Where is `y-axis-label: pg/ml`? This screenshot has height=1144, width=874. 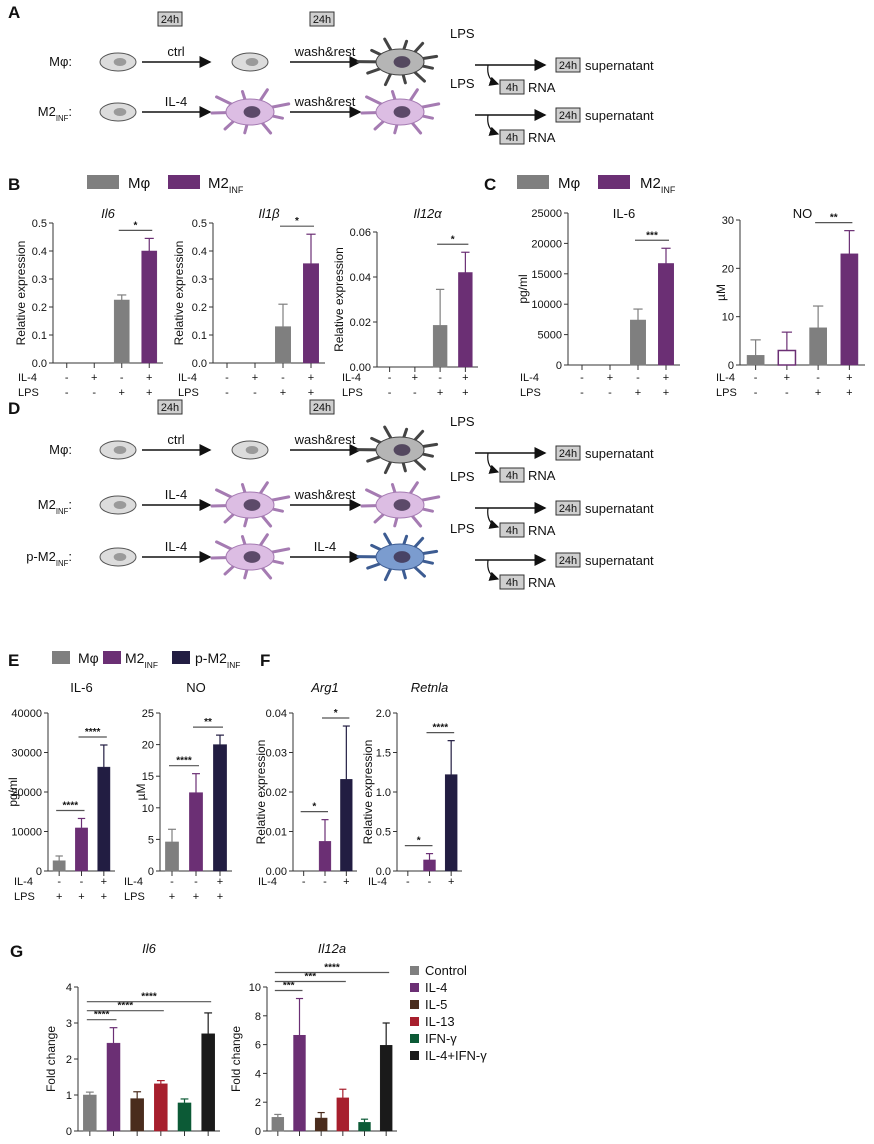
y-axis-label: pg/ml is located at coordinates (13, 791).